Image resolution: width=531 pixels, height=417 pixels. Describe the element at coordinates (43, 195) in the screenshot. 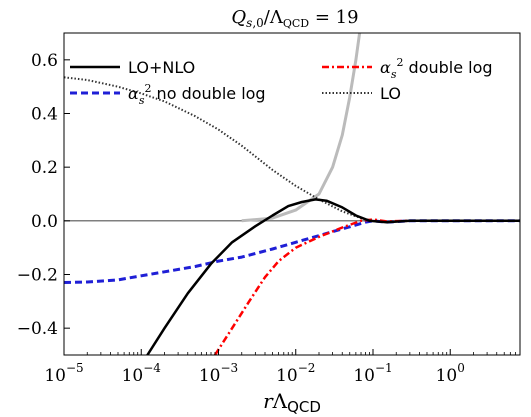

I see `y-axis: 0.6 0.4 0.2 0.0 −0.2 −0.4` at that location.